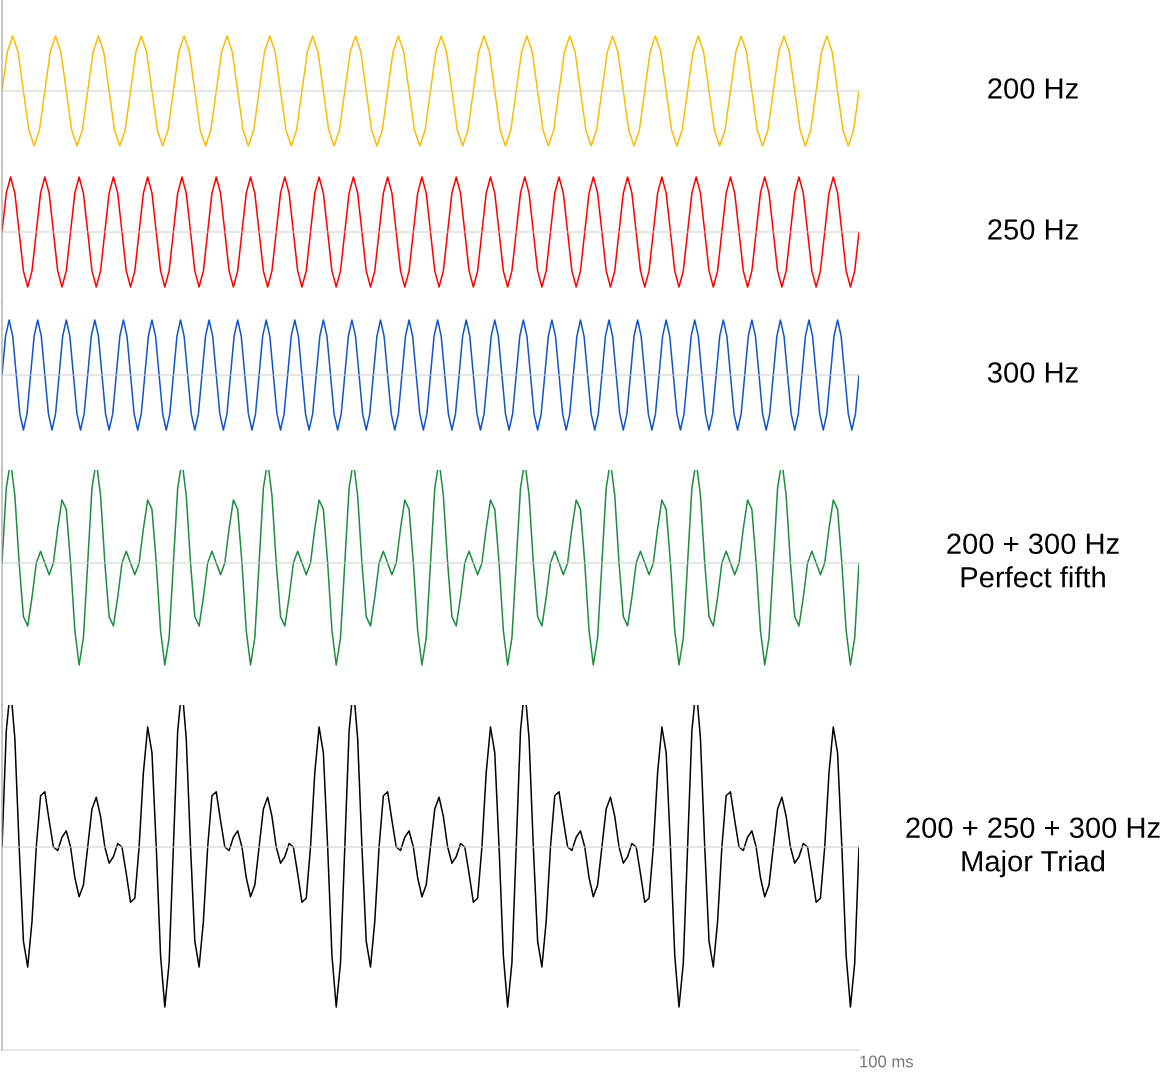 The width and height of the screenshot is (1175, 1082). I want to click on text: 100 ms, so click(887, 1061).